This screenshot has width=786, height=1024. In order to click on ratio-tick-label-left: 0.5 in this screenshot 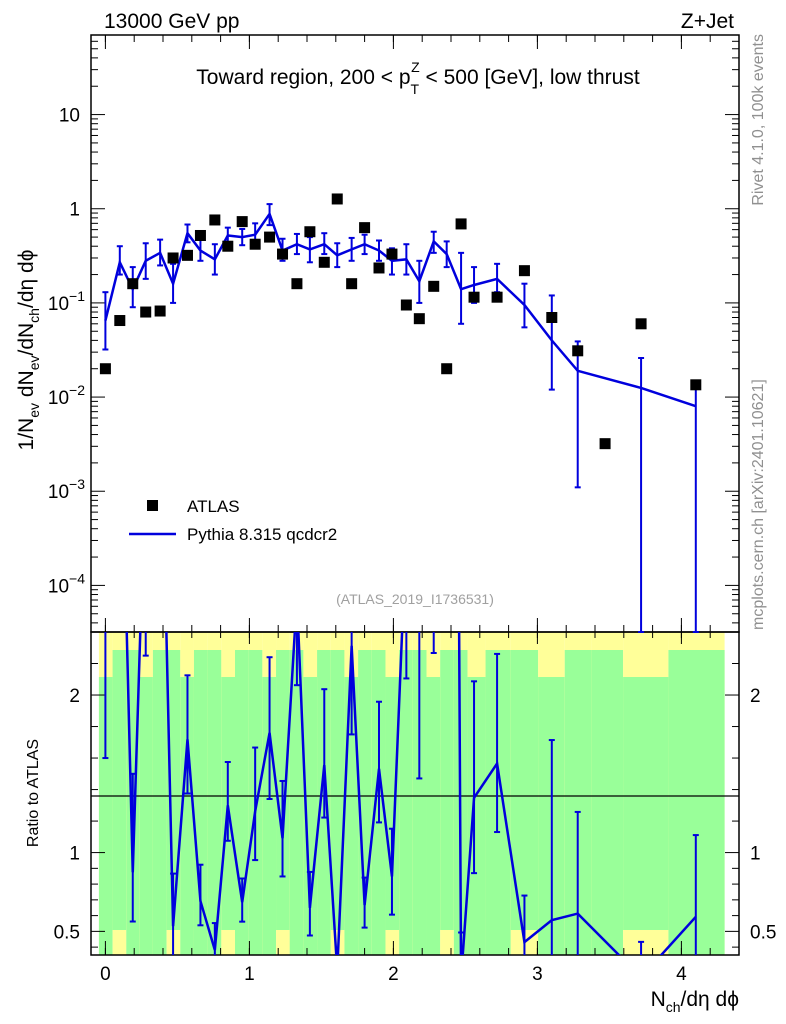, I will do `click(67, 932)`.